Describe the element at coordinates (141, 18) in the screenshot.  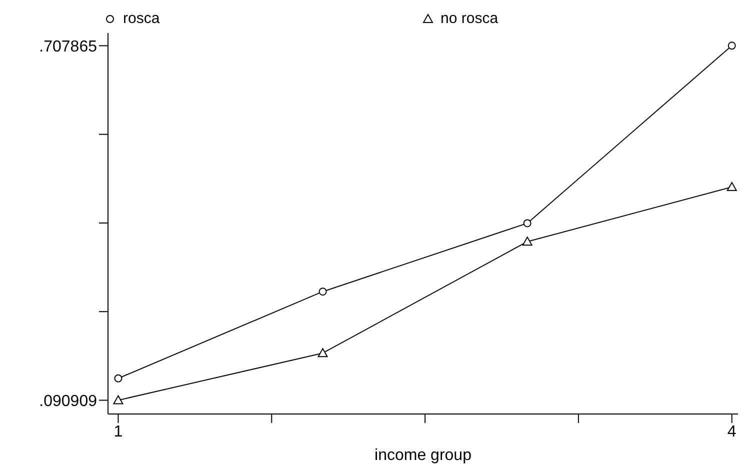
I see `legend-label: rosca` at that location.